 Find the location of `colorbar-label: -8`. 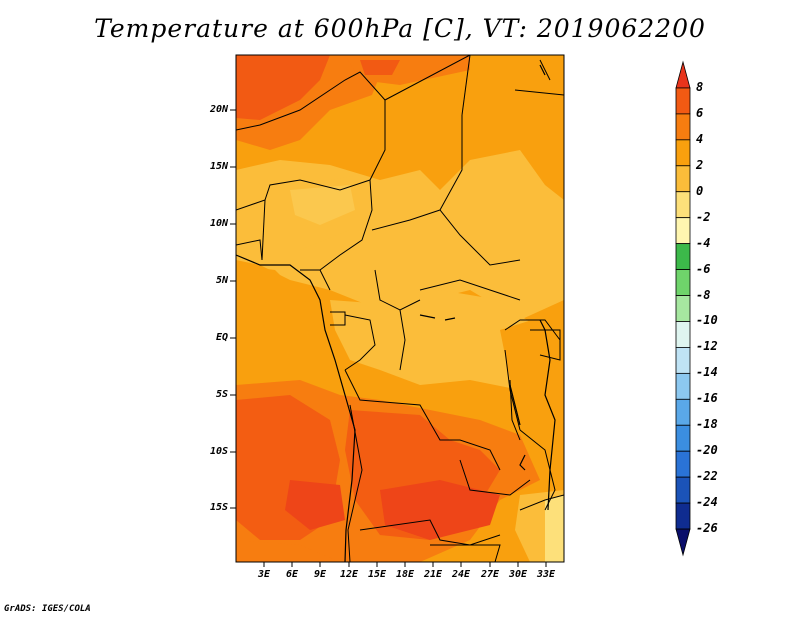

colorbar-label: -8 is located at coordinates (703, 294).